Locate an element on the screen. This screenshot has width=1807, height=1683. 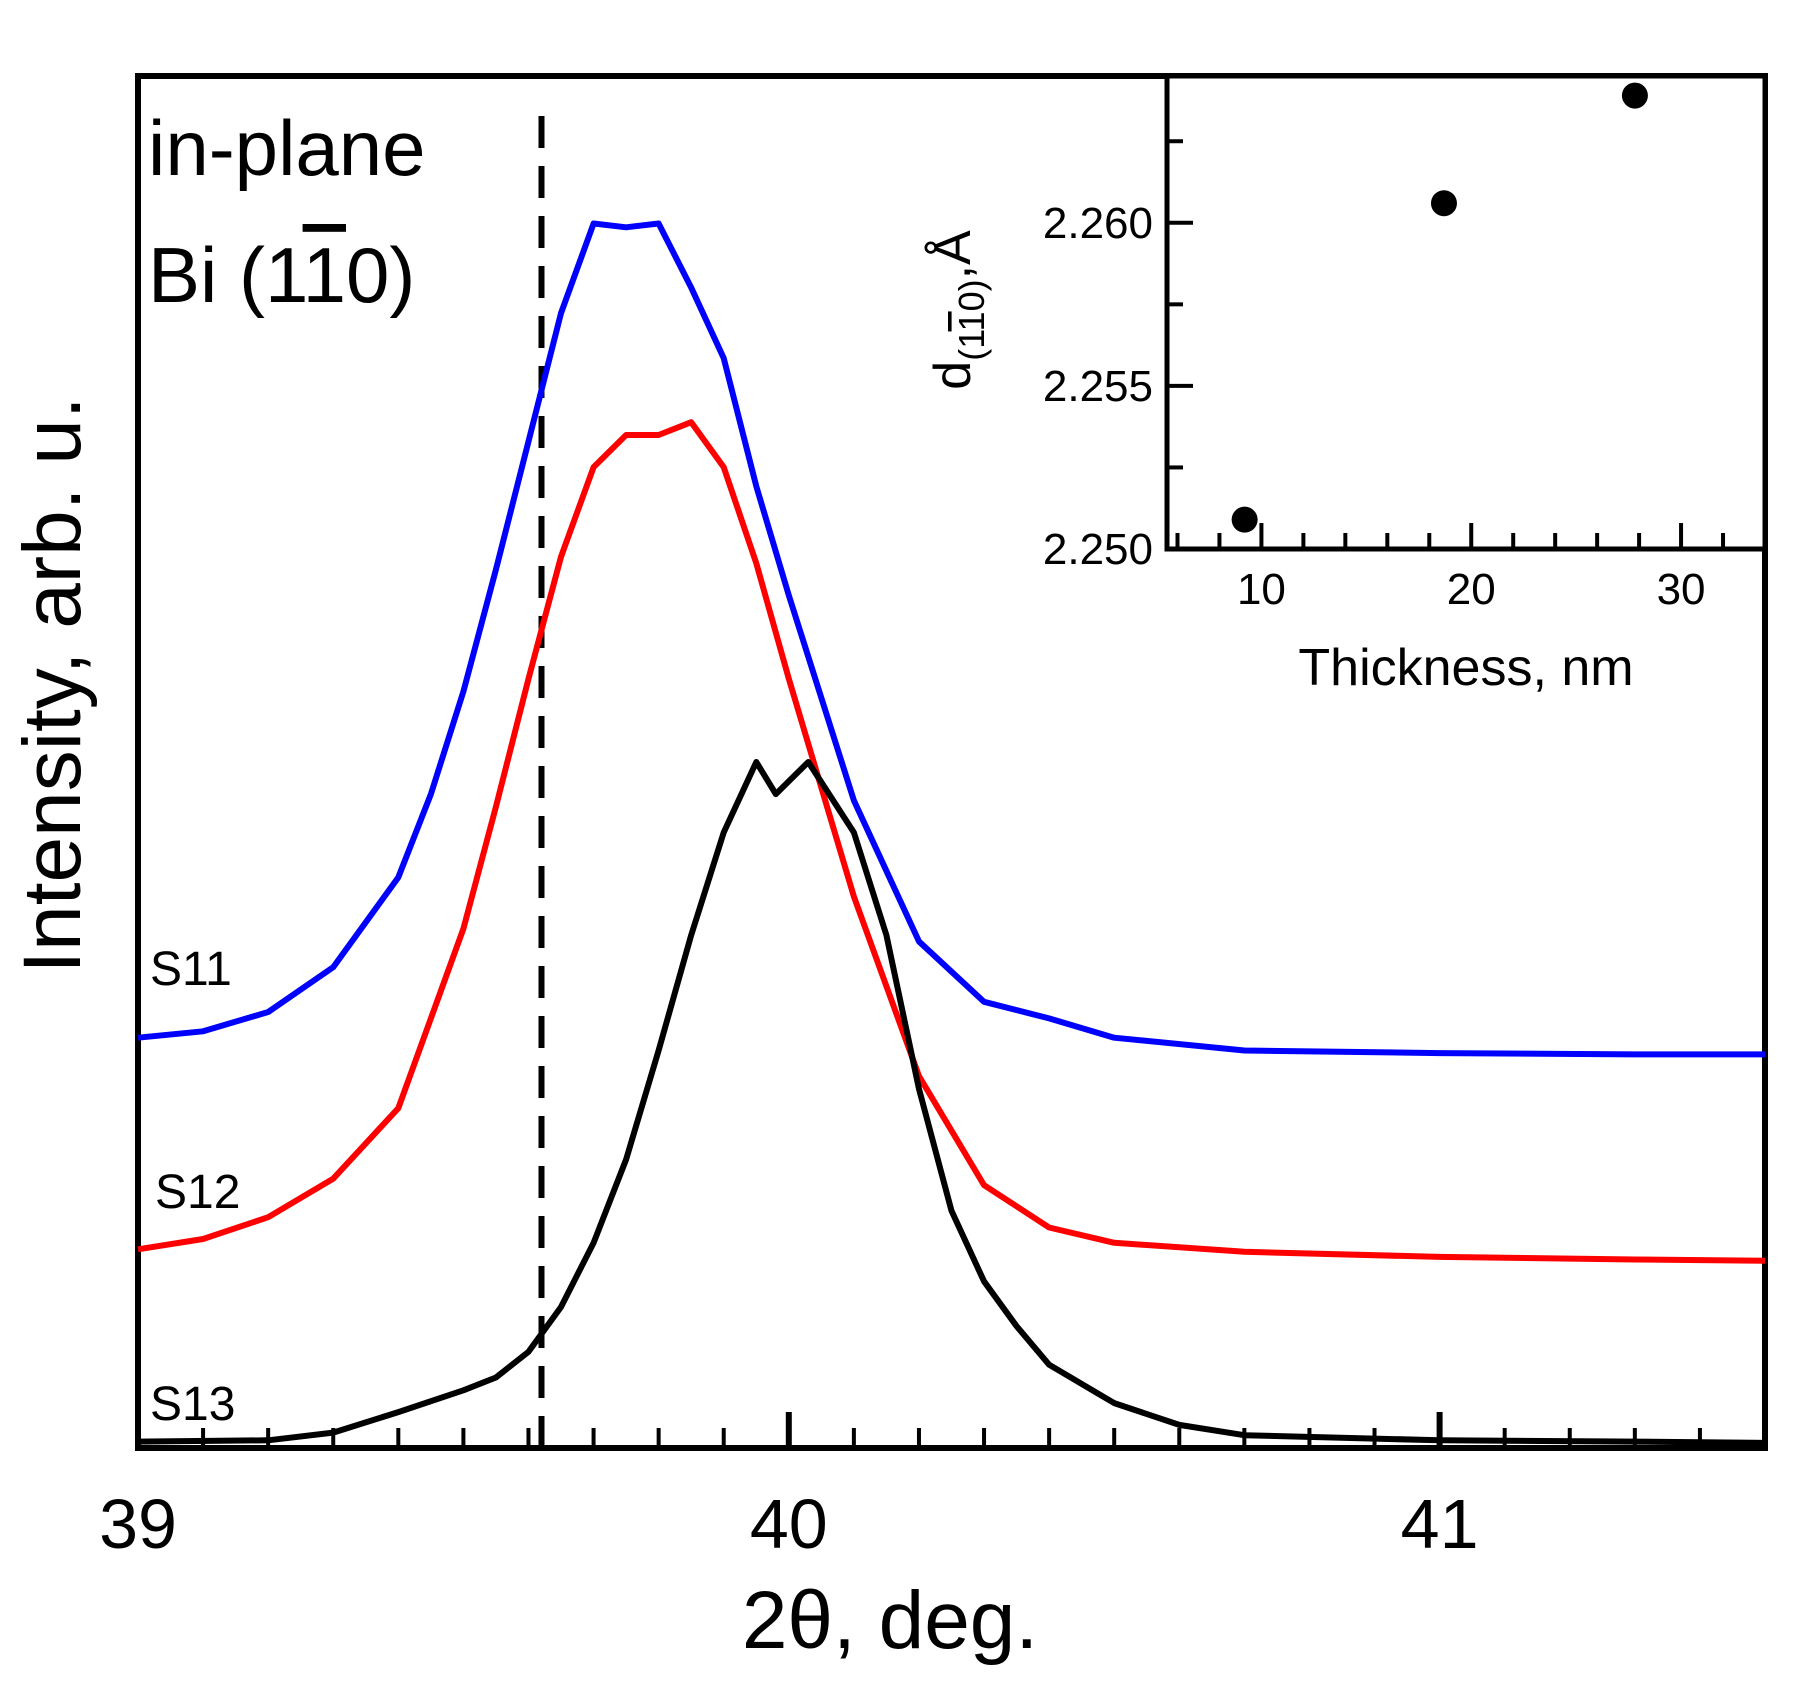
annotation-in-plane: in-plane is located at coordinates (287, 148).